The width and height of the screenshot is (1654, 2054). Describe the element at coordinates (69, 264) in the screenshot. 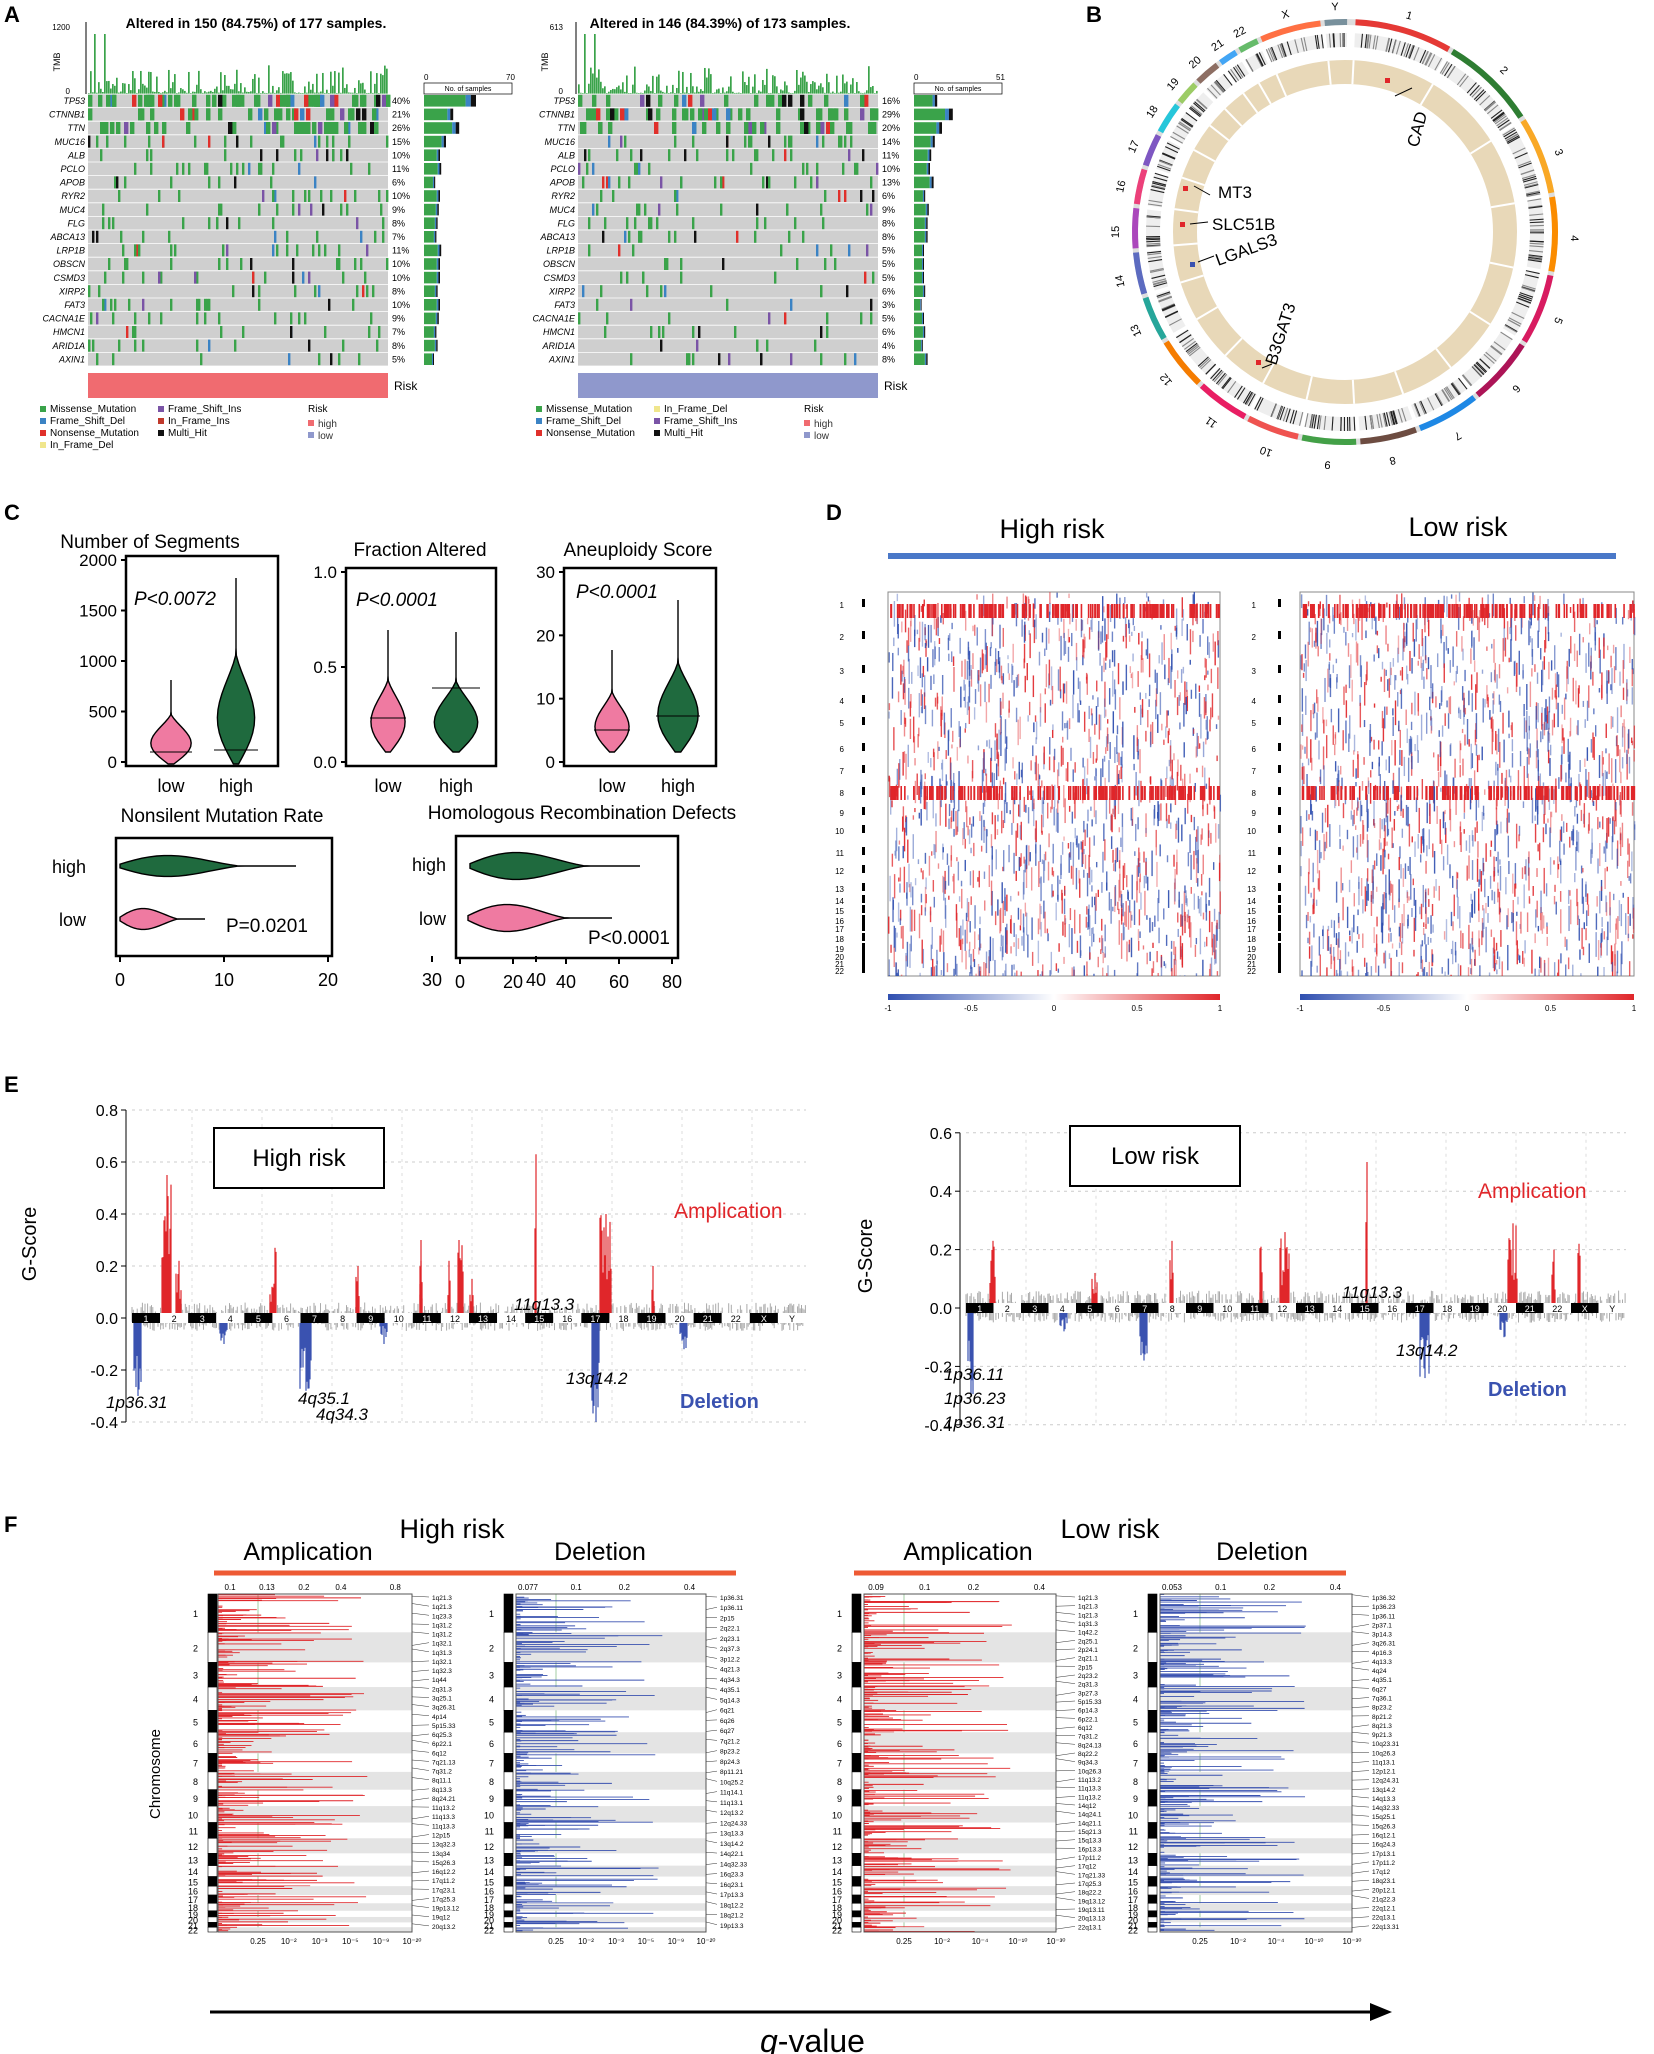

I see `gene-label: OBSCN` at that location.